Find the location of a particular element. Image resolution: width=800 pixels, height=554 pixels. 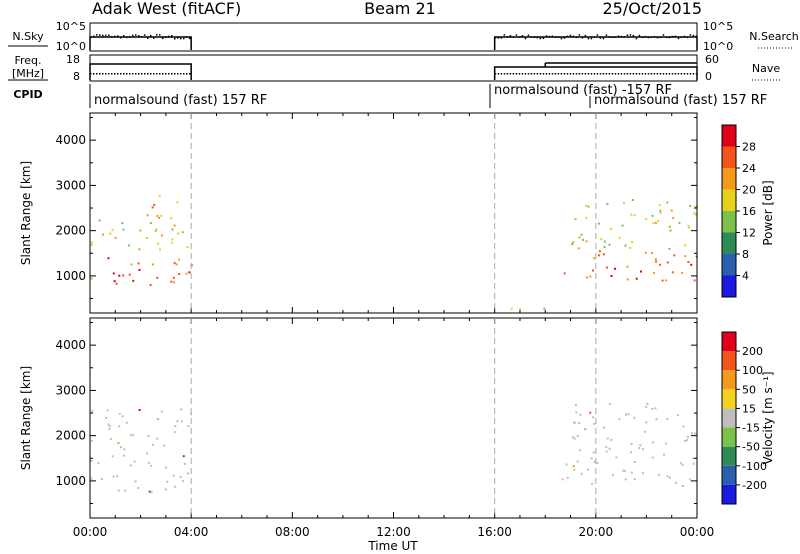

x-tick-label: 12:00 is located at coordinates (393, 532).